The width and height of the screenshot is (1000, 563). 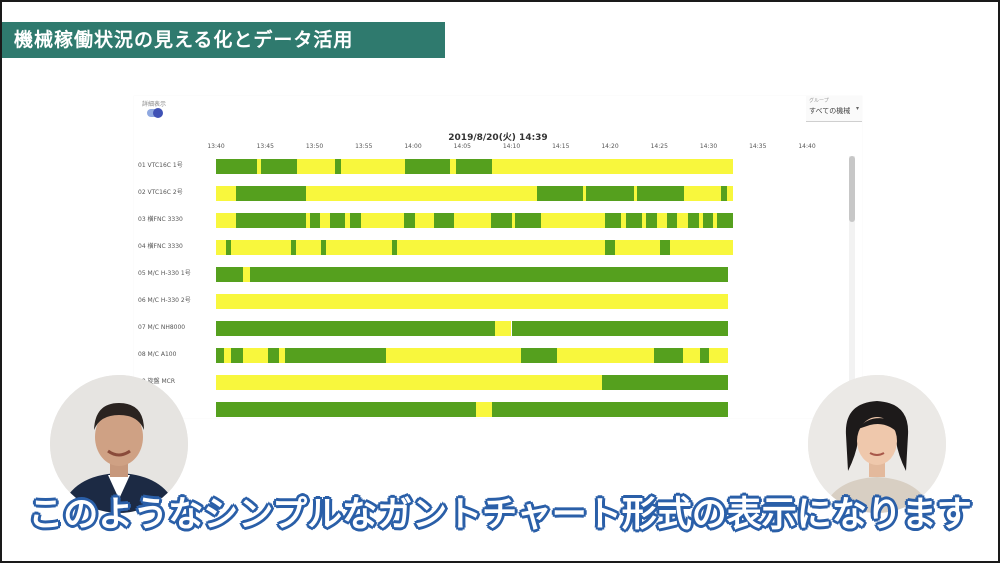 What do you see at coordinates (160, 192) in the screenshot?
I see `machine-label: 02 VTC16C 2号` at bounding box center [160, 192].